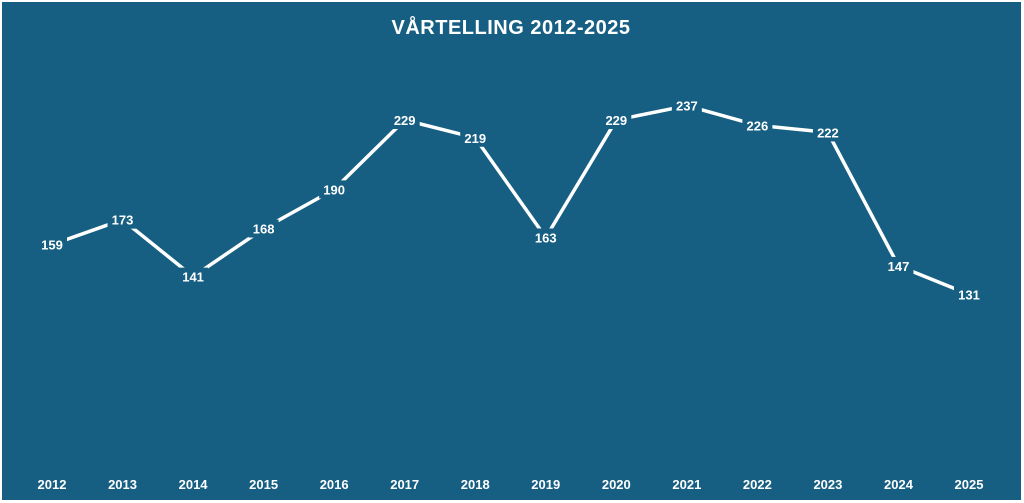 This screenshot has width=1024, height=503. I want to click on data-label-2024: 147, so click(899, 266).